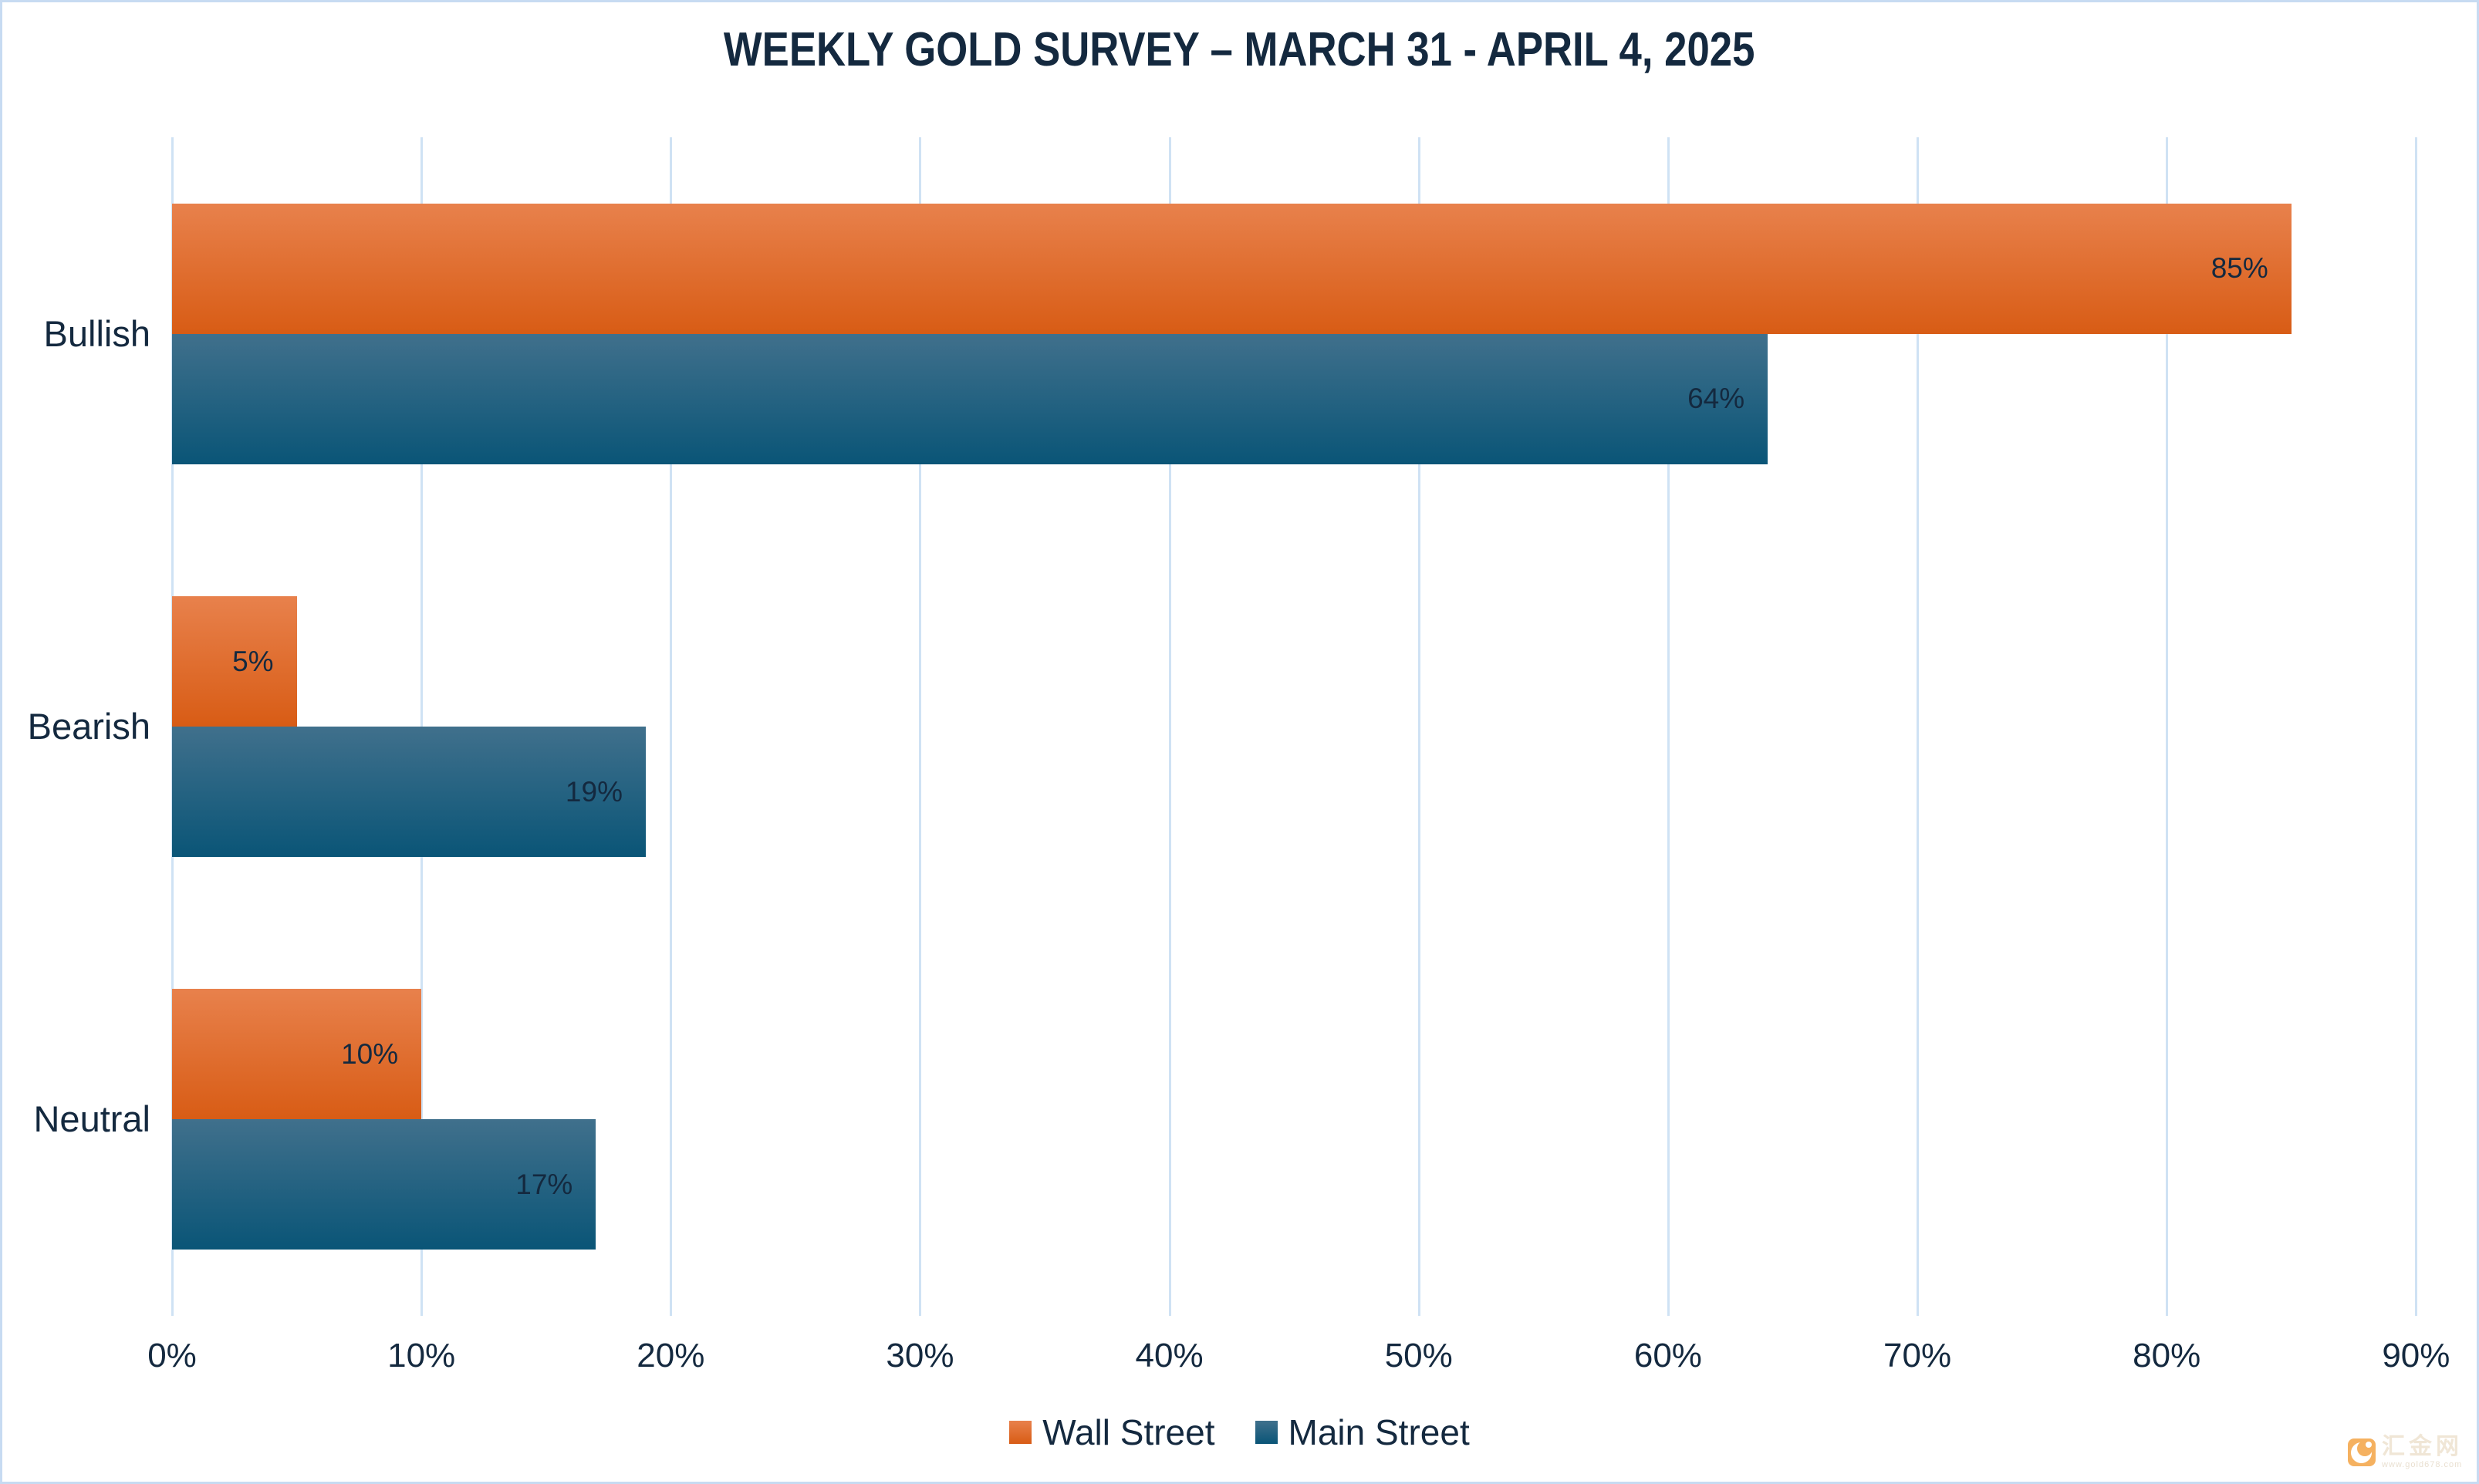 The image size is (2479, 1484). I want to click on x-tick-label-50: 50%, so click(1418, 1356).